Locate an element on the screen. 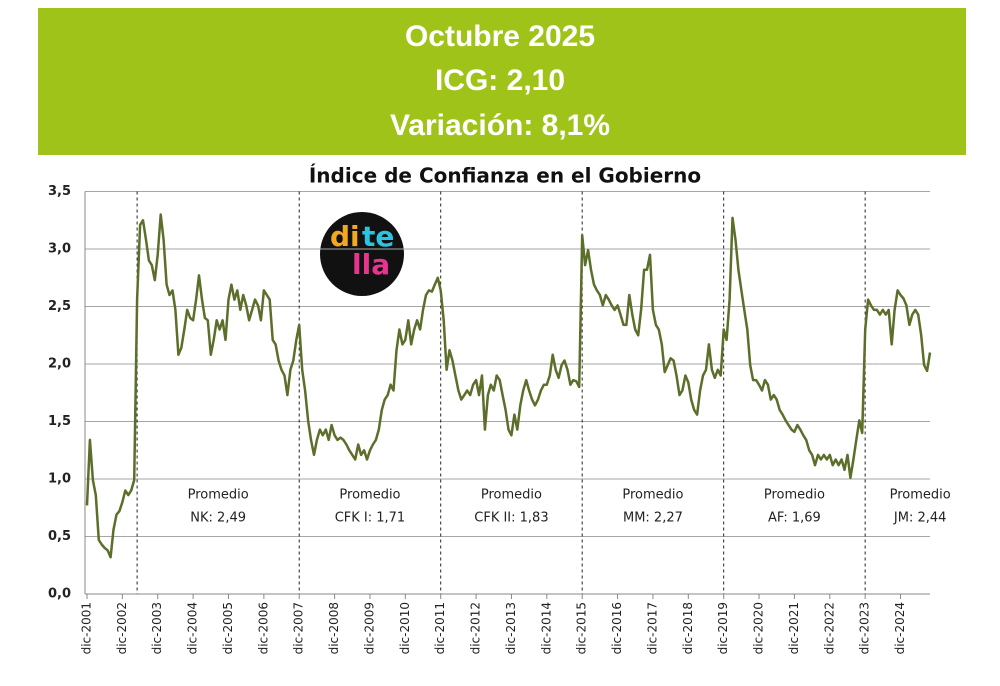 The height and width of the screenshot is (686, 1000). logo-text: di is located at coordinates (345, 236).